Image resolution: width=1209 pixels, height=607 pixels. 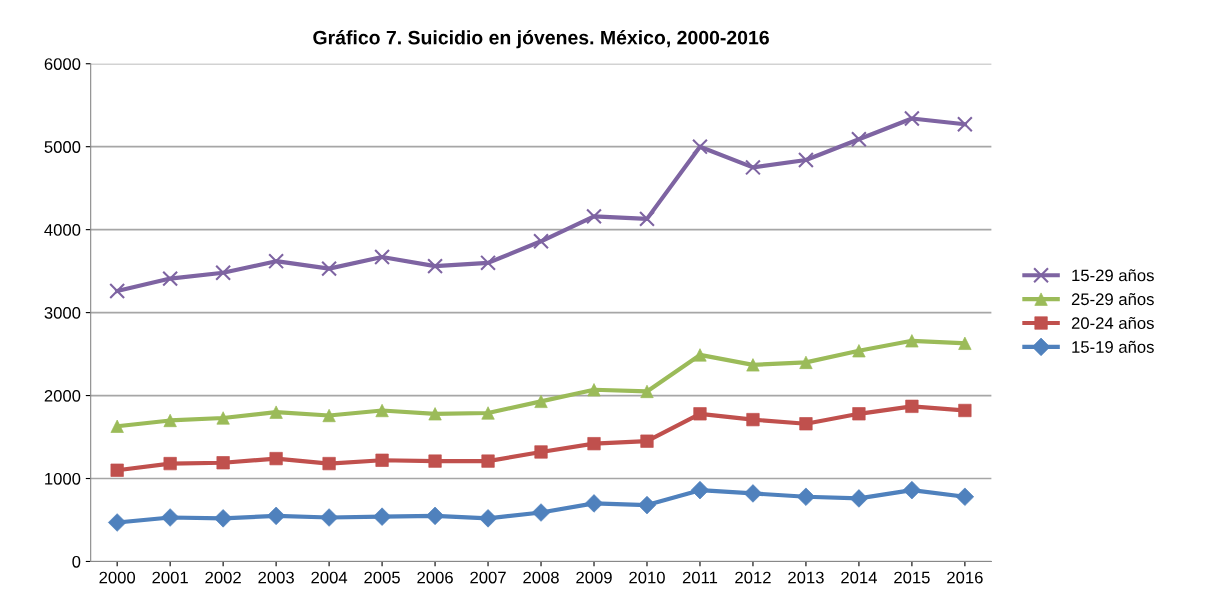 I want to click on legend-label: 15-19 años, so click(x=1113, y=346).